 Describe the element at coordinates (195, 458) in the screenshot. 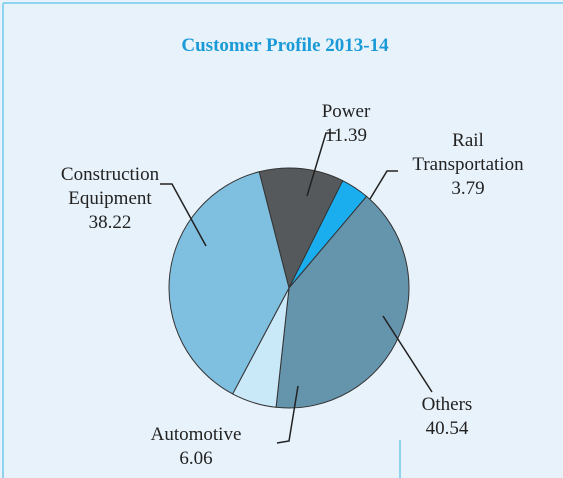

I see `slice-value: 6.06` at that location.